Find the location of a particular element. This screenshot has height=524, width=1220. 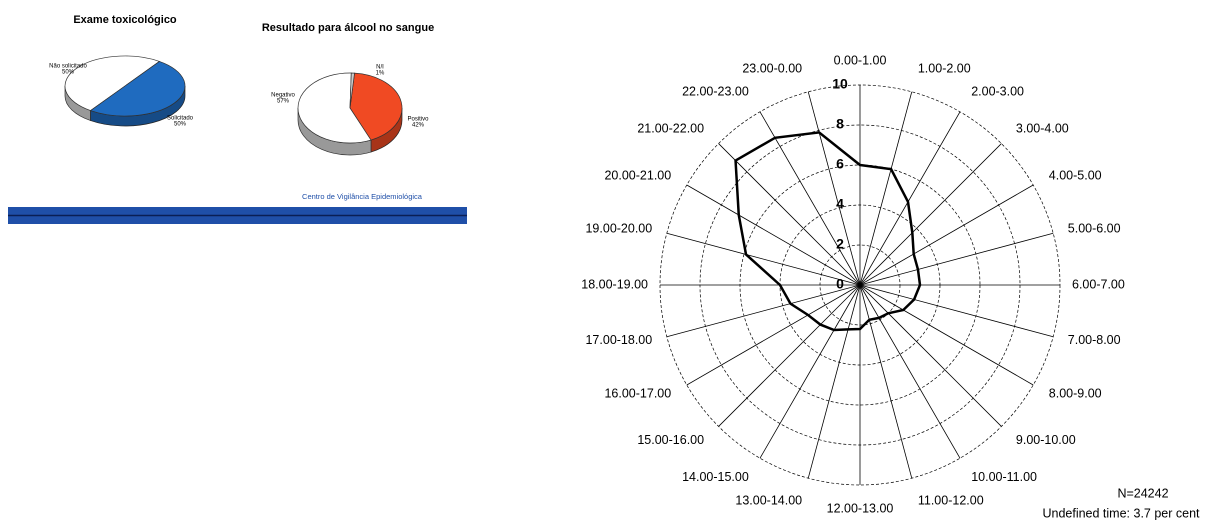

grid-circle is located at coordinates (860, 285).